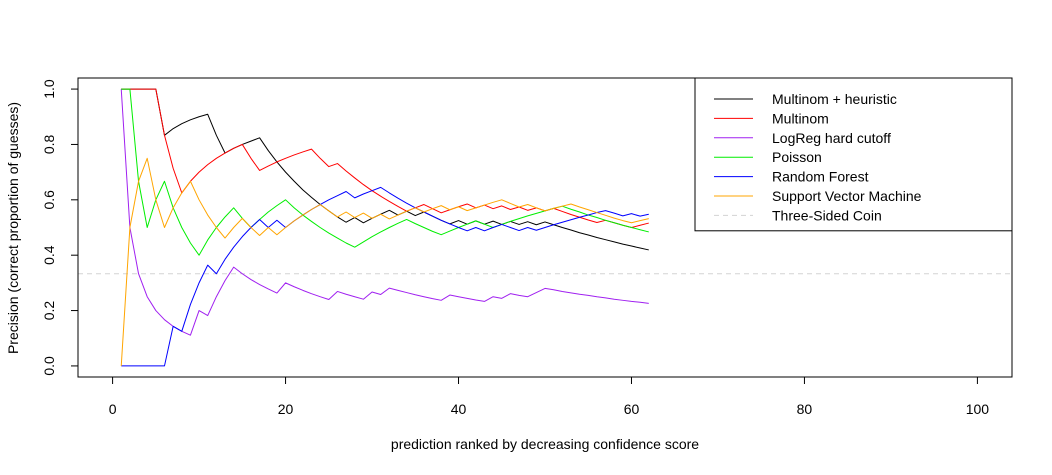 This screenshot has height=475, width=1052. Describe the element at coordinates (549, 396) in the screenshot. I see `x-axis: 0 20 40 60 80 100` at that location.